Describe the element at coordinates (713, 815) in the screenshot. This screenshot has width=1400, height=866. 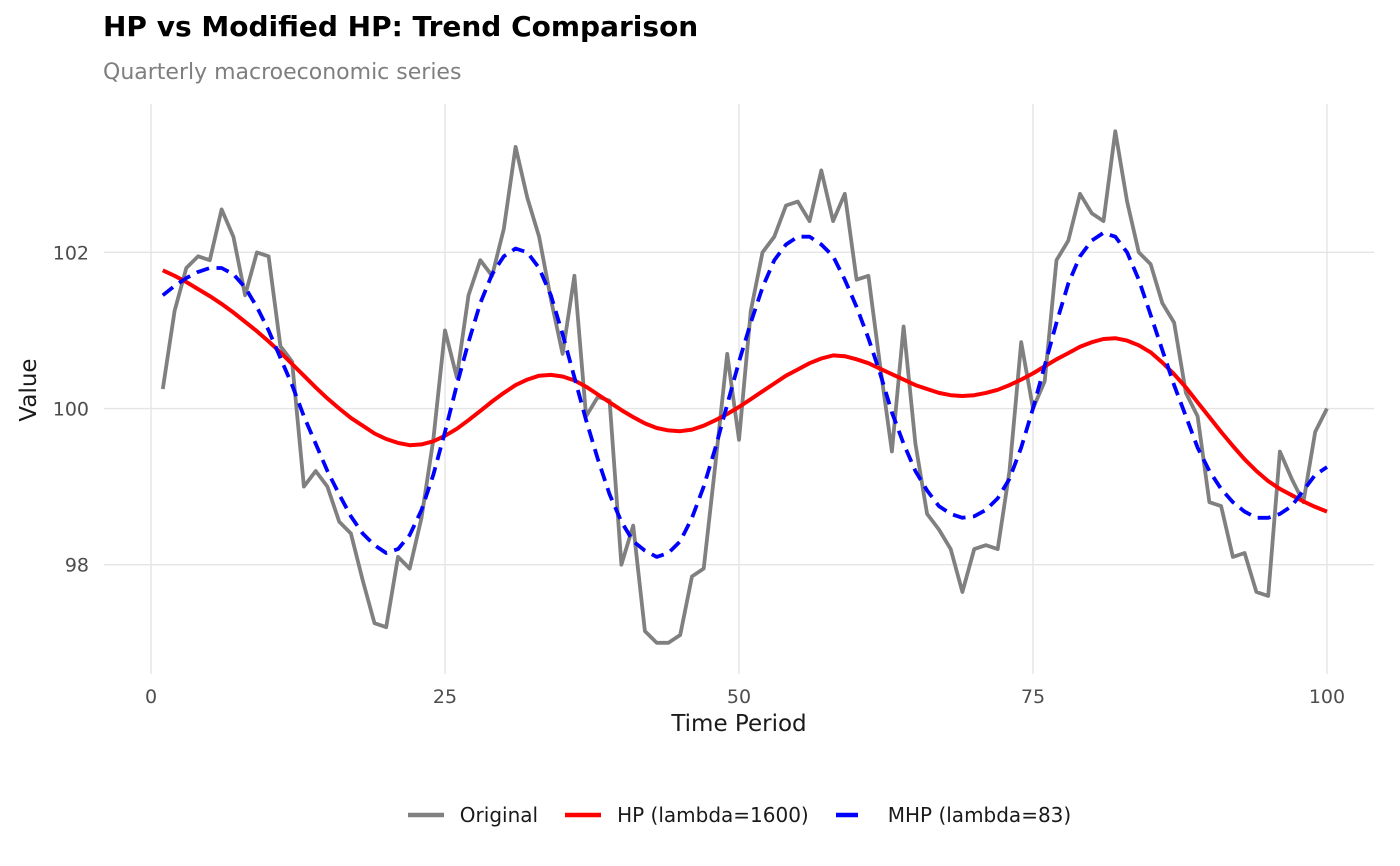
I see `legend-label-hp-lambda-1600: HP (lambda=1600)` at that location.